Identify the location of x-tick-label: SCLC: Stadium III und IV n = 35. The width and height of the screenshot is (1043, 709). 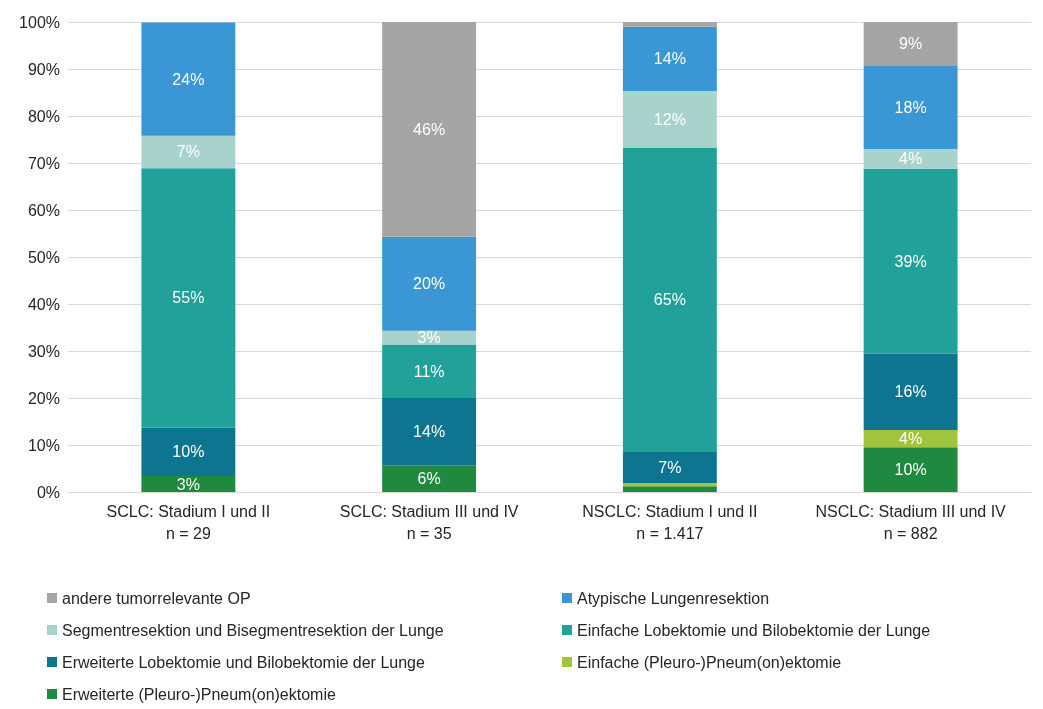
(429, 522).